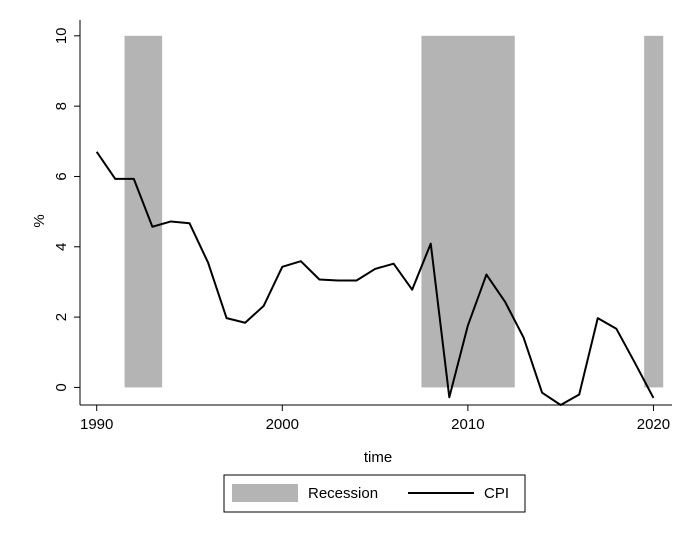 The image size is (685, 533). What do you see at coordinates (61, 317) in the screenshot?
I see `y-tick-label: 2` at bounding box center [61, 317].